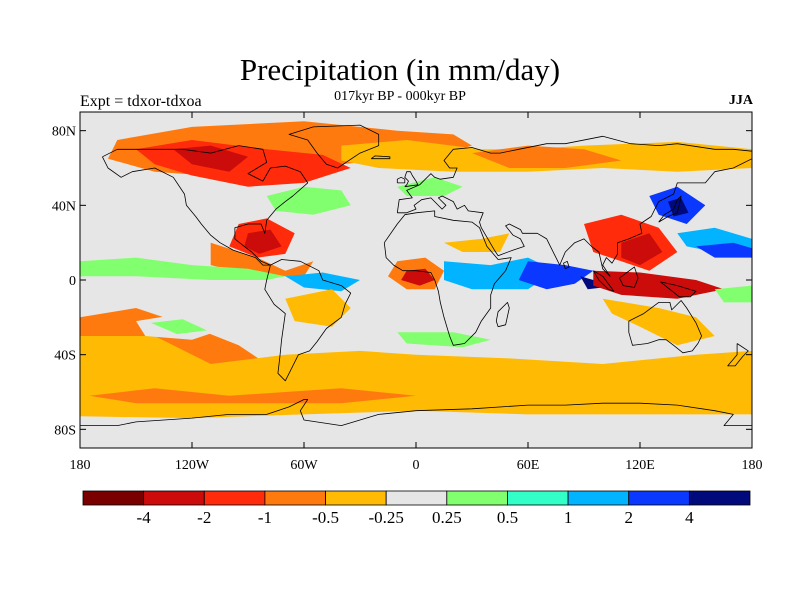  What do you see at coordinates (205, 205) in the screenshot?
I see `coastline-north-america` at bounding box center [205, 205].